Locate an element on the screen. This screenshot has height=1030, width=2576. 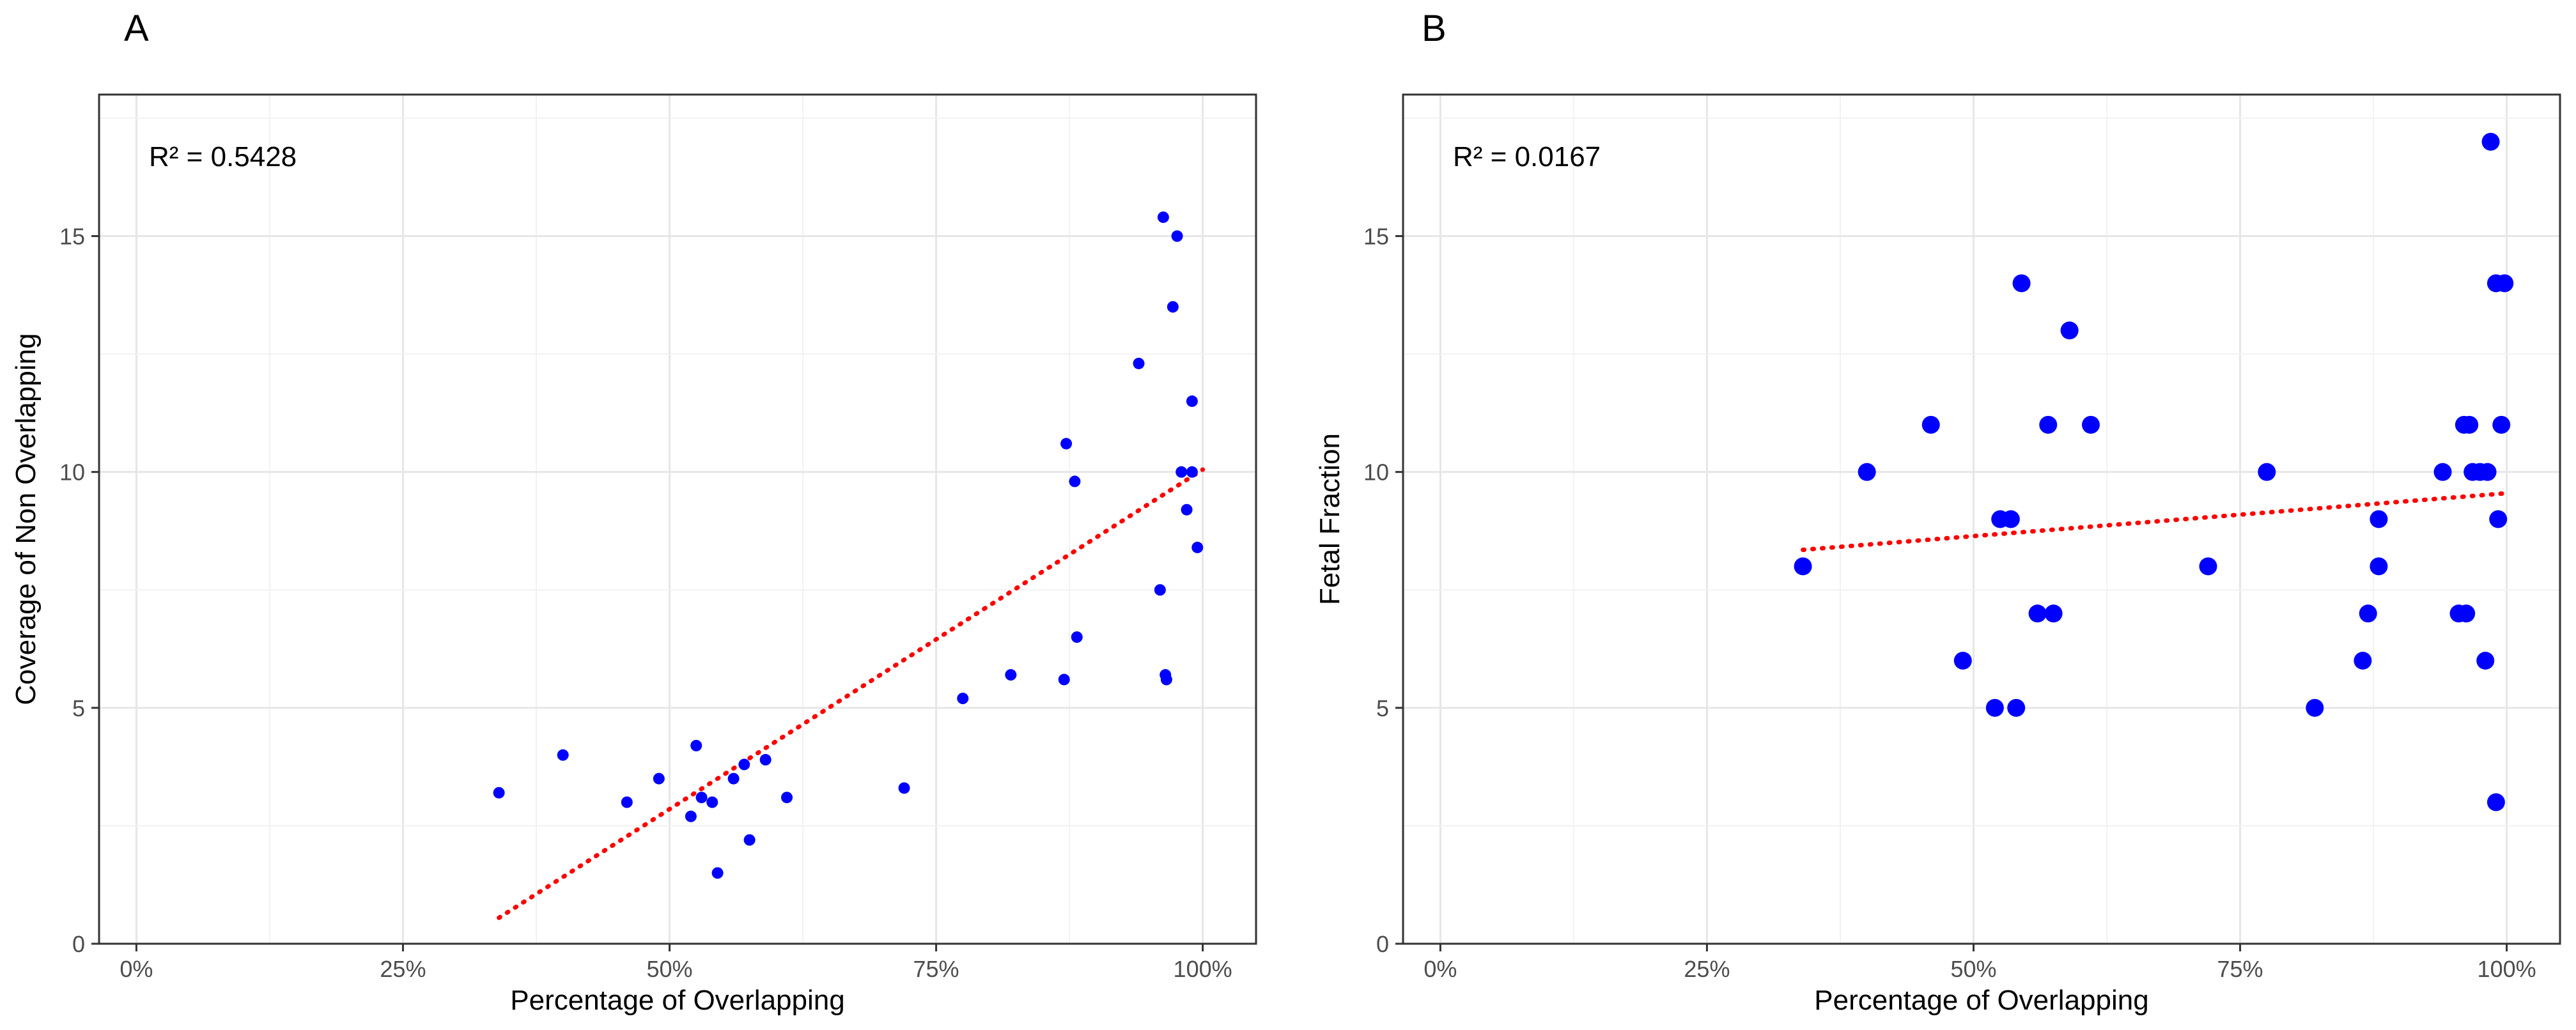
trend-line-segment is located at coordinates (2155, 521).